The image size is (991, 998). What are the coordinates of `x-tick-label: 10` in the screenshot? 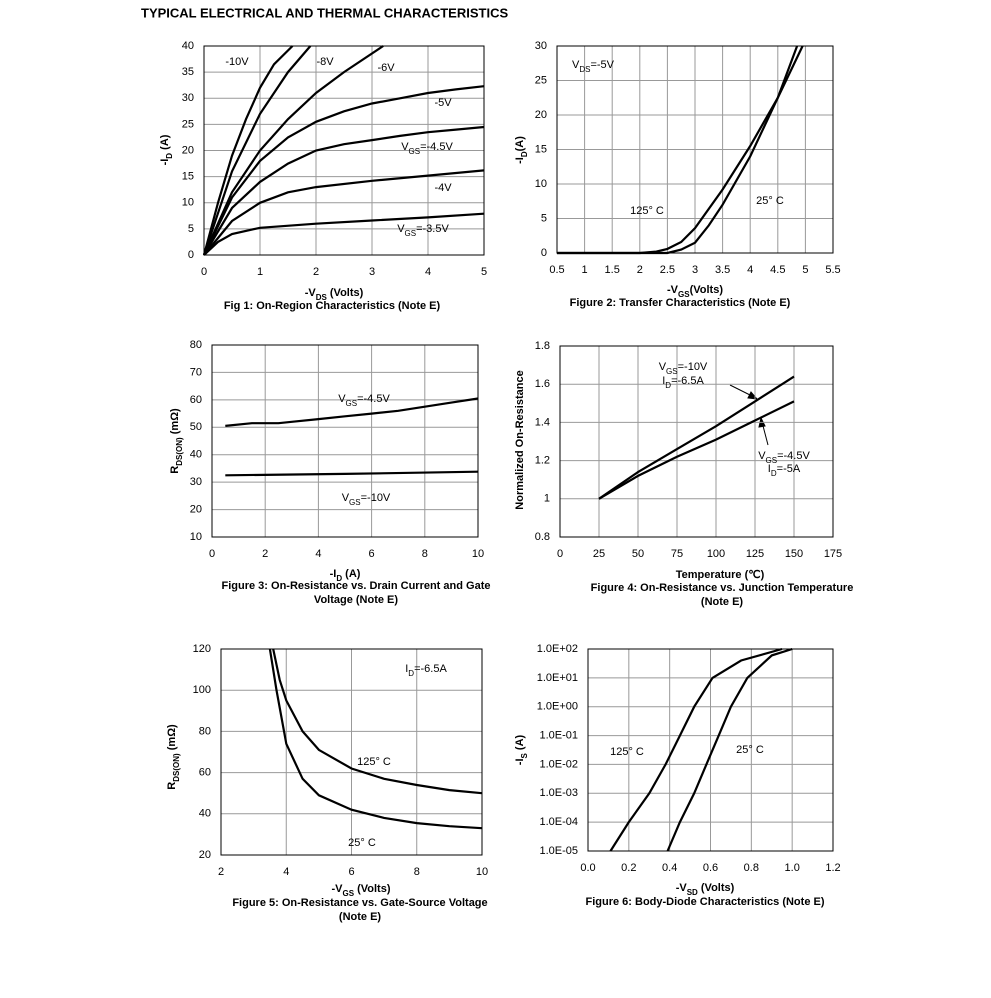 It's located at (478, 554).